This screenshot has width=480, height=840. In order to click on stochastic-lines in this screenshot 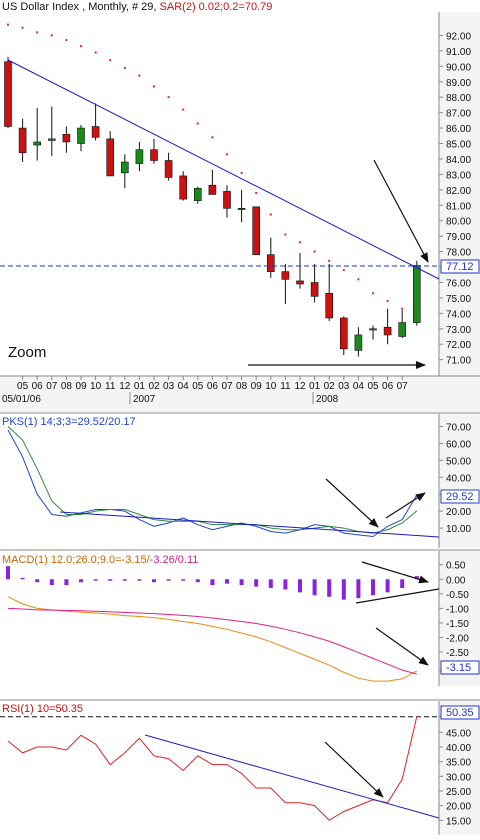, I will do `click(212, 482)`.